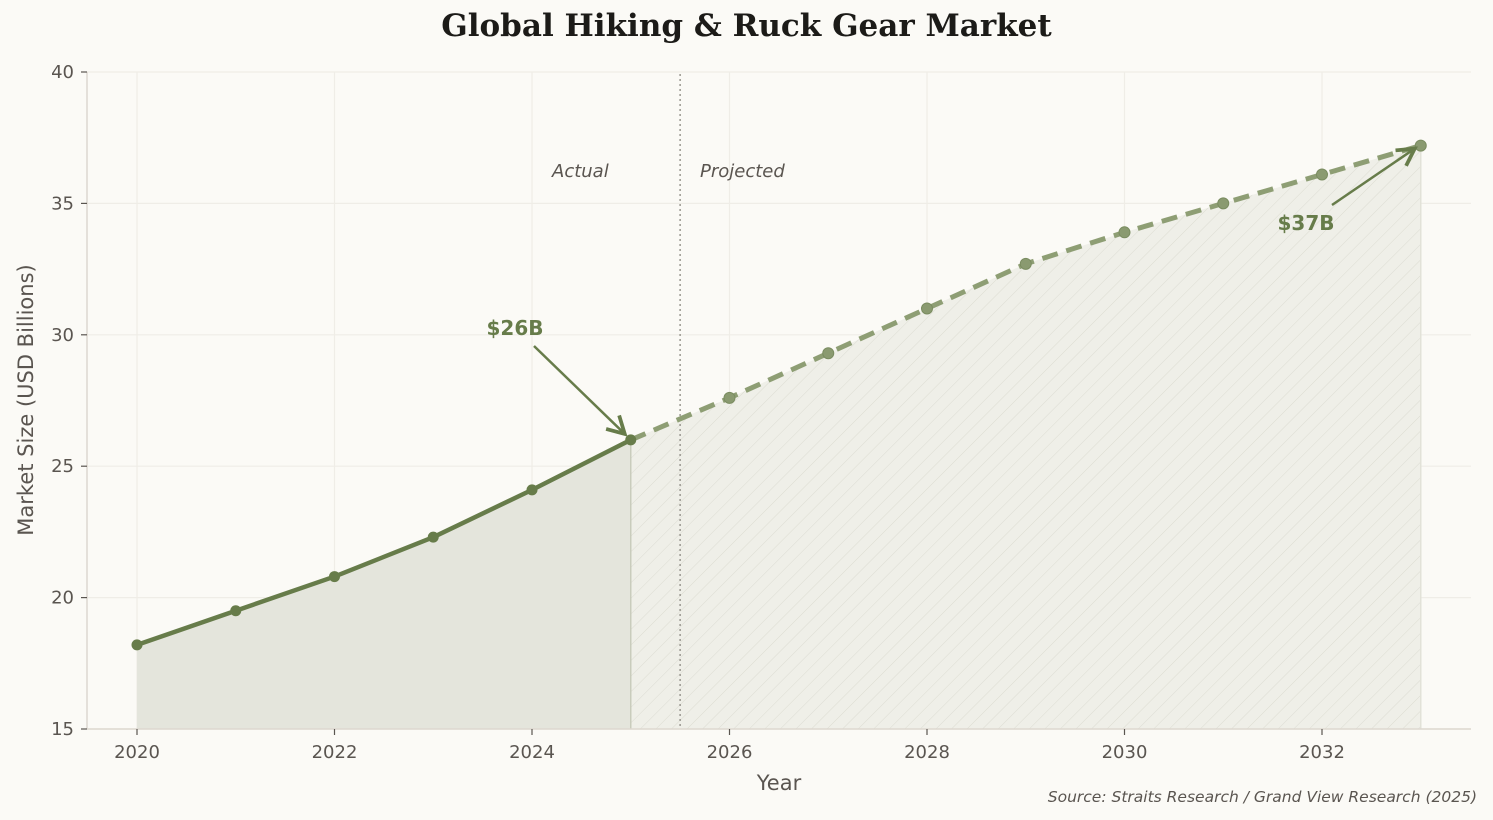 Image resolution: width=1493 pixels, height=820 pixels. Describe the element at coordinates (62, 335) in the screenshot. I see `y-tick-label: 30` at that location.